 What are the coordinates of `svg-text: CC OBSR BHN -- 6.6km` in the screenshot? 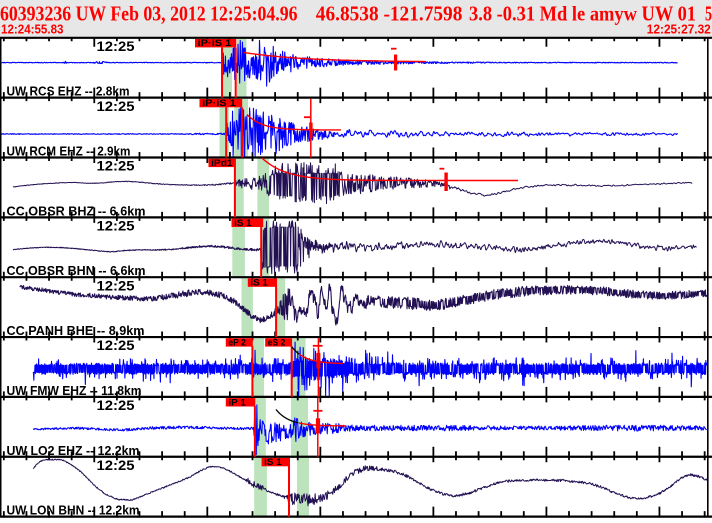 It's located at (76, 270).